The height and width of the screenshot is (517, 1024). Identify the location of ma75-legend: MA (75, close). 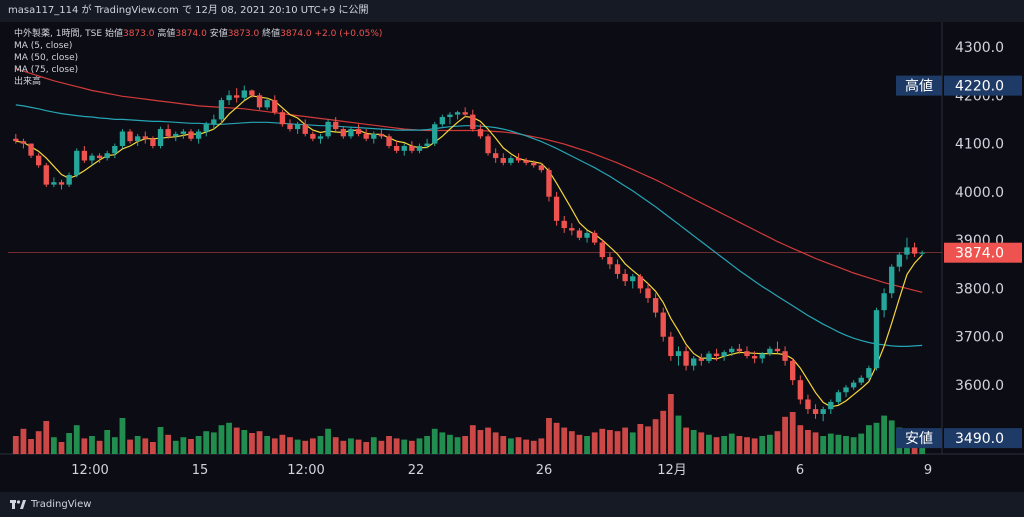
(46, 70).